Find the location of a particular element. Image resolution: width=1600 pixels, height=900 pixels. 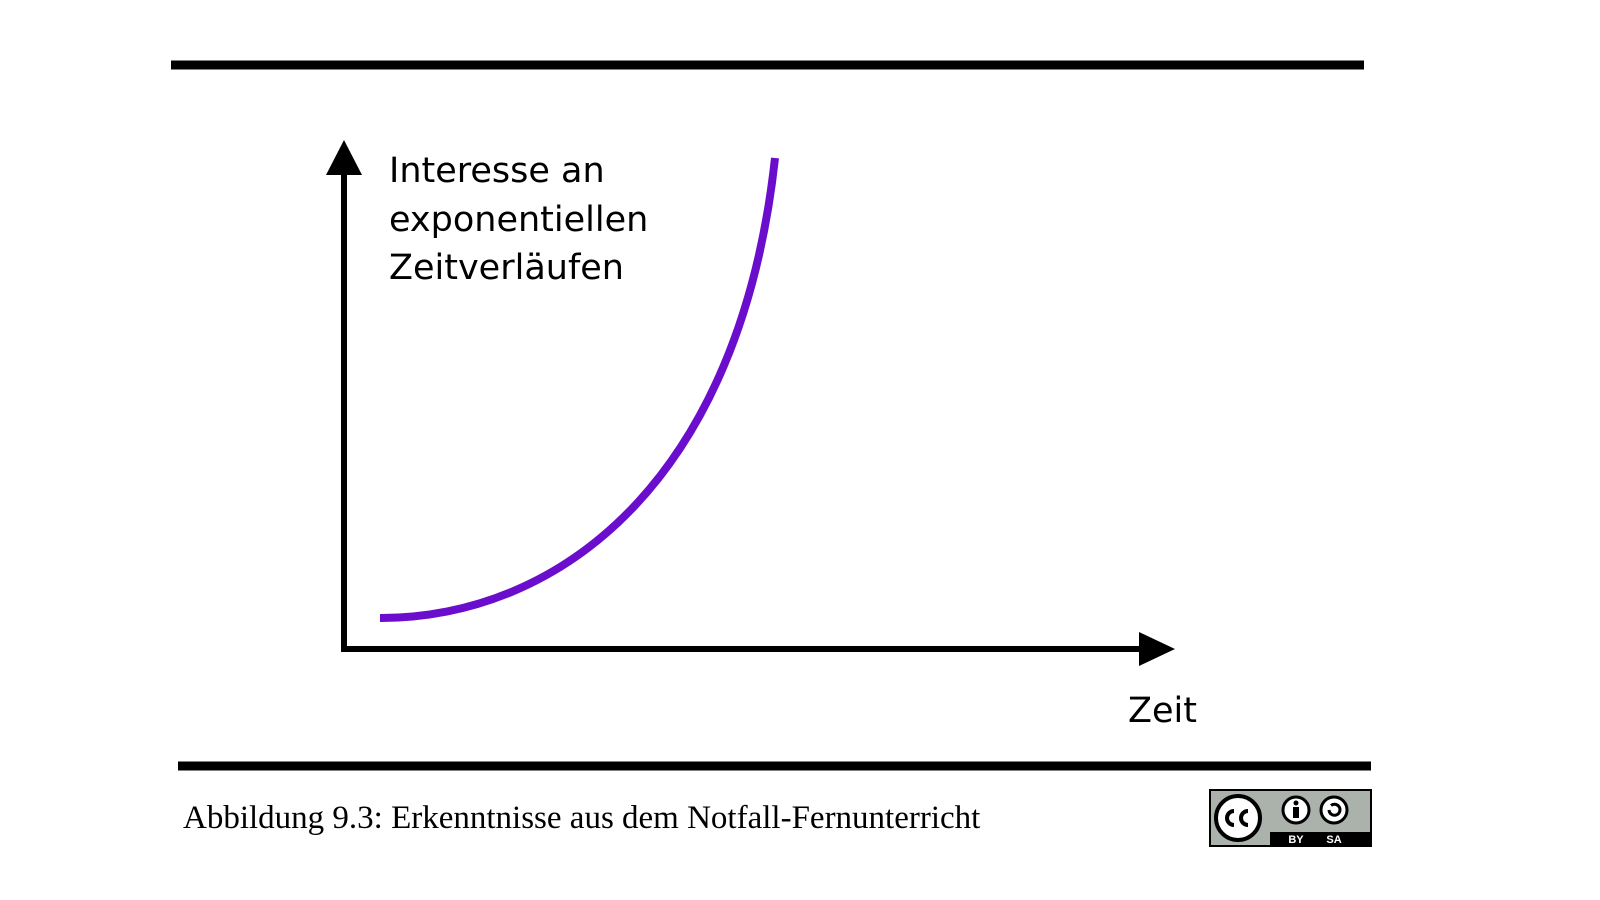

x-axis-arrow is located at coordinates (1157, 649).